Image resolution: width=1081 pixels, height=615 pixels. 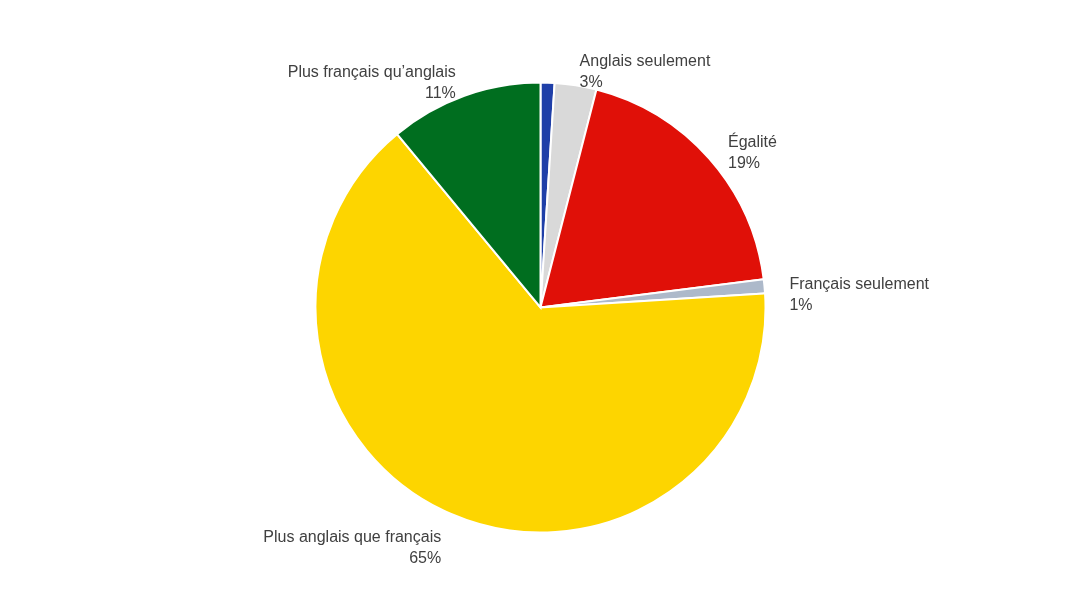 What do you see at coordinates (859, 283) in the screenshot?
I see `slice-label: Français seulement` at bounding box center [859, 283].